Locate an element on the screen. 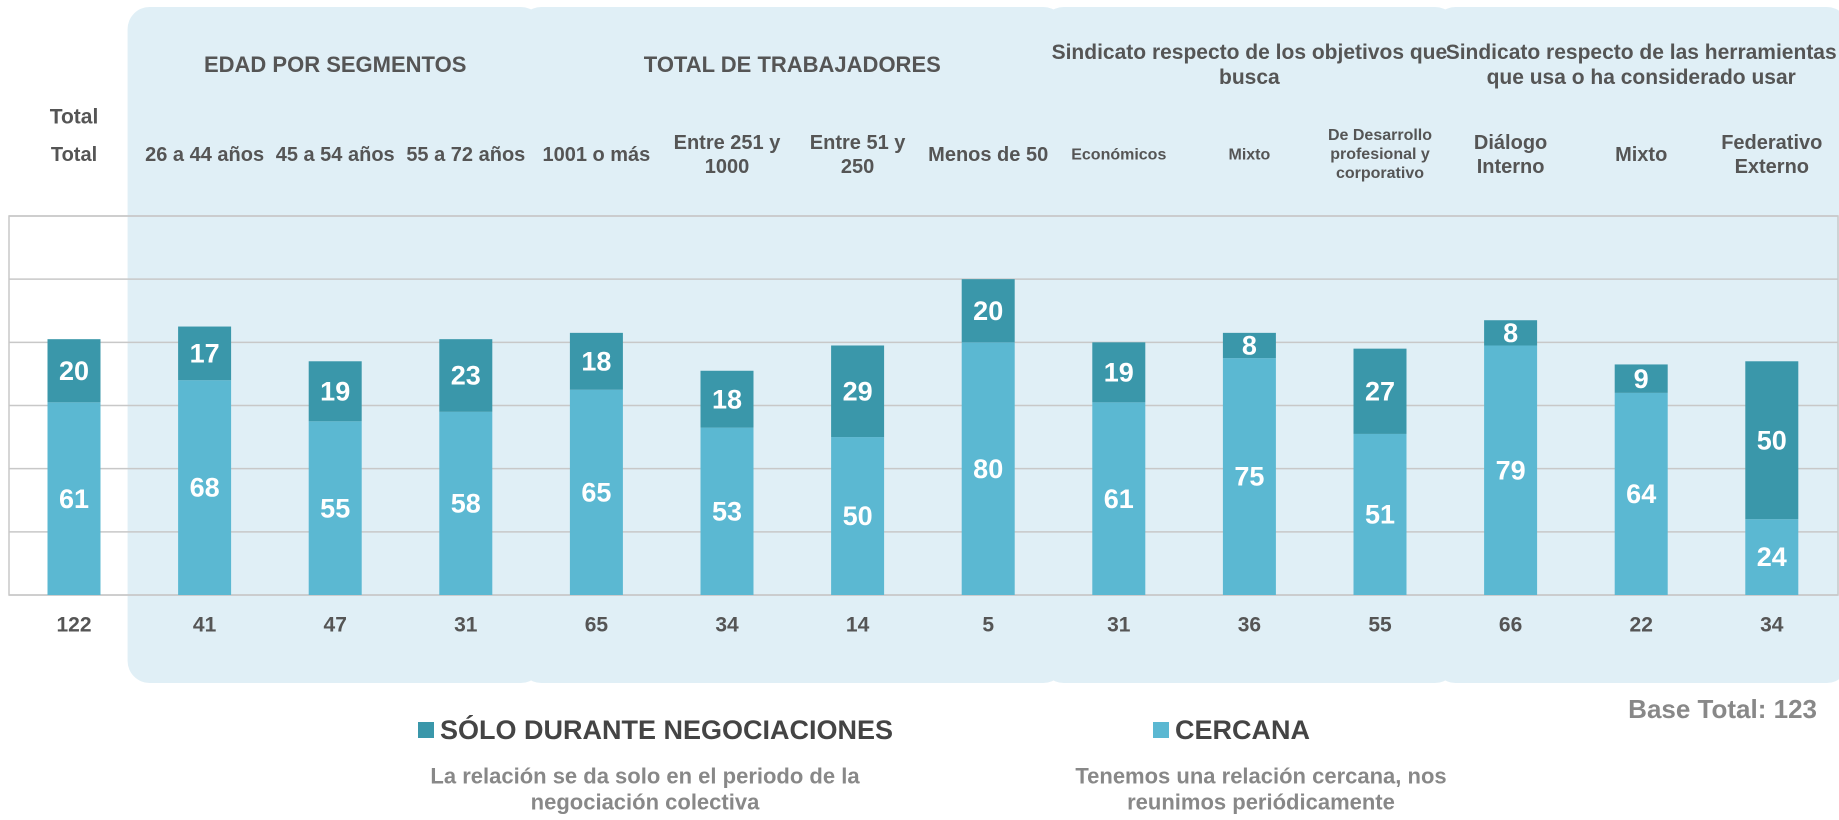  base-label: 66 is located at coordinates (1510, 625).